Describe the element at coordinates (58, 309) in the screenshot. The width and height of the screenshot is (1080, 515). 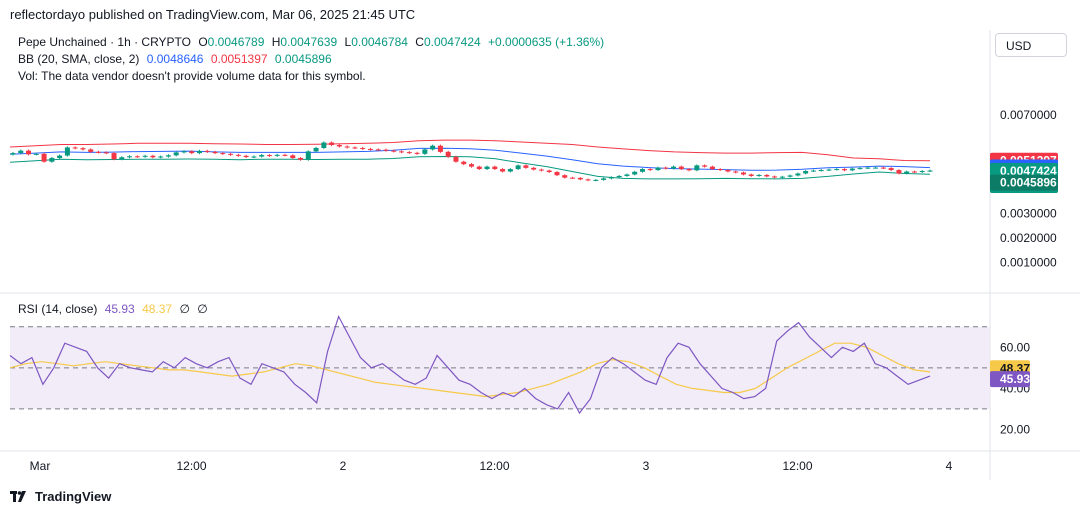
I see `rsi-label: RSI (14, close)` at that location.